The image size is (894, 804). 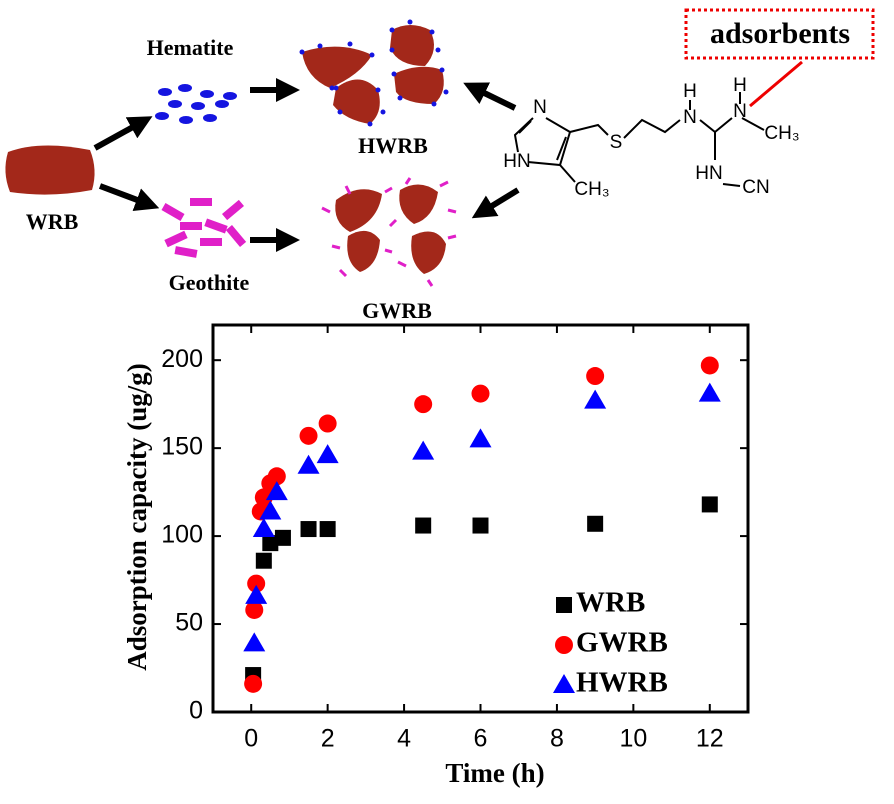 I want to click on x-tick-label: 12, so click(x=710, y=739).